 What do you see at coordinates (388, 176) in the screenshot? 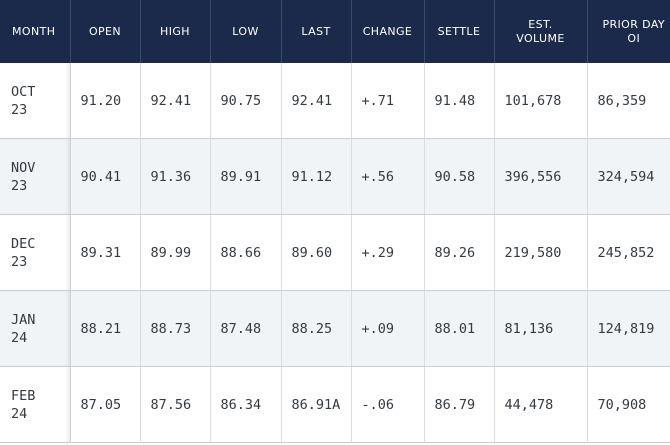
I see `cell-change: +.56` at bounding box center [388, 176].